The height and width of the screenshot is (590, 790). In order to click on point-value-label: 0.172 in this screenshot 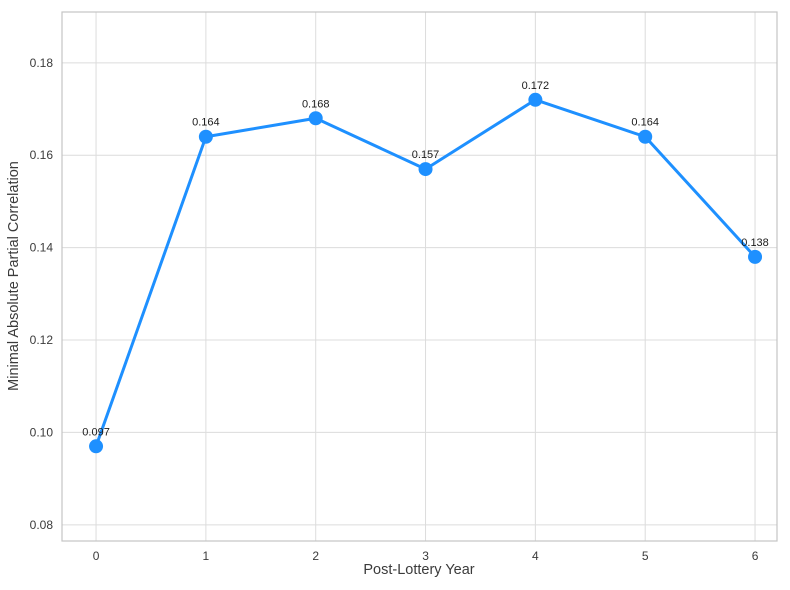, I will do `click(536, 86)`.